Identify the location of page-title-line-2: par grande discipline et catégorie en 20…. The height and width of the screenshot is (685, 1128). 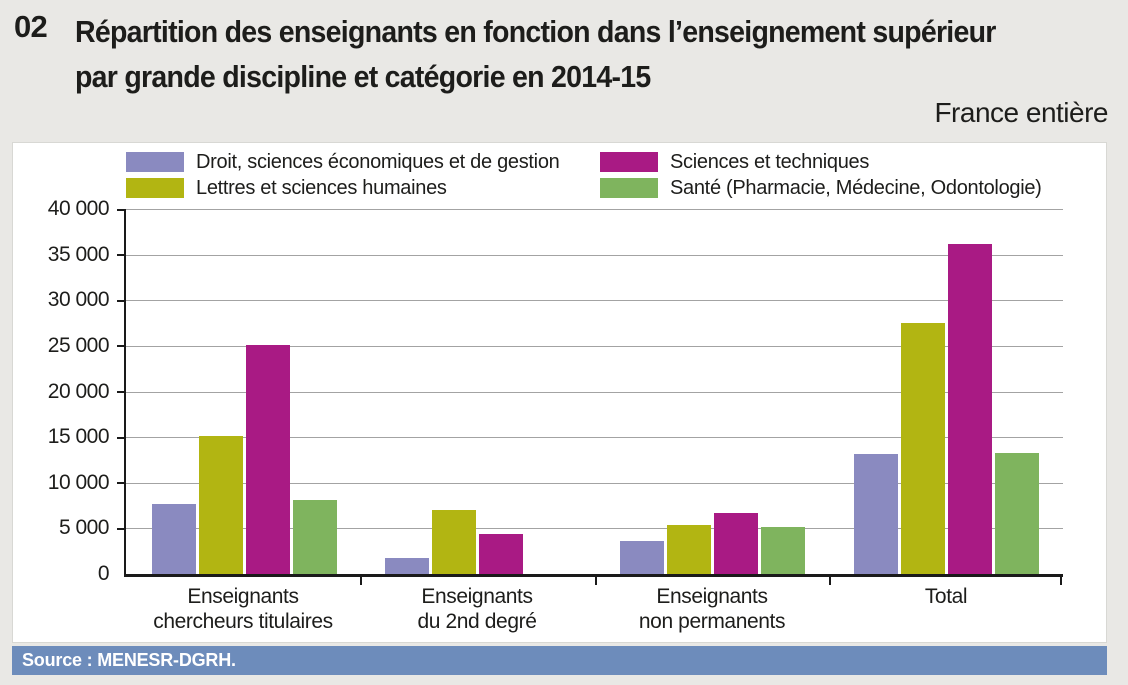
(363, 76).